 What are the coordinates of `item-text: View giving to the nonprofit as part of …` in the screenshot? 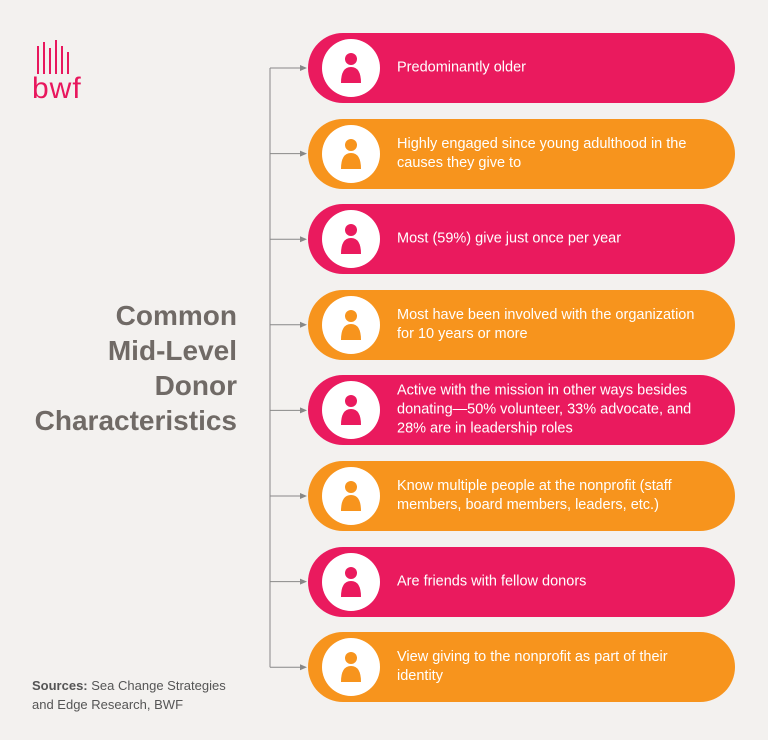 It's located at (532, 667).